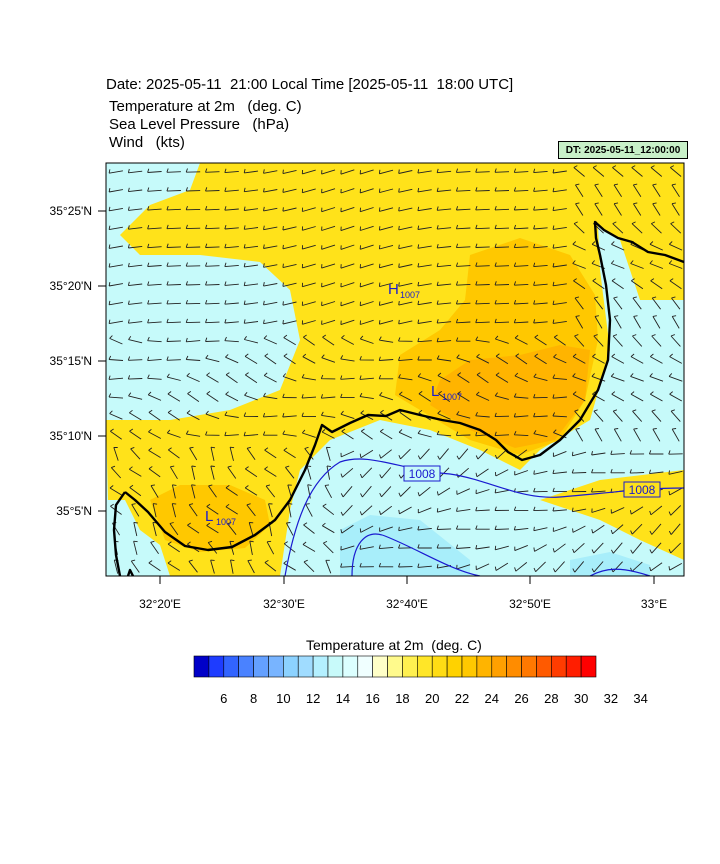 The height and width of the screenshot is (864, 720). Describe the element at coordinates (407, 604) in the screenshot. I see `lon-label-40: 32°40'E` at that location.